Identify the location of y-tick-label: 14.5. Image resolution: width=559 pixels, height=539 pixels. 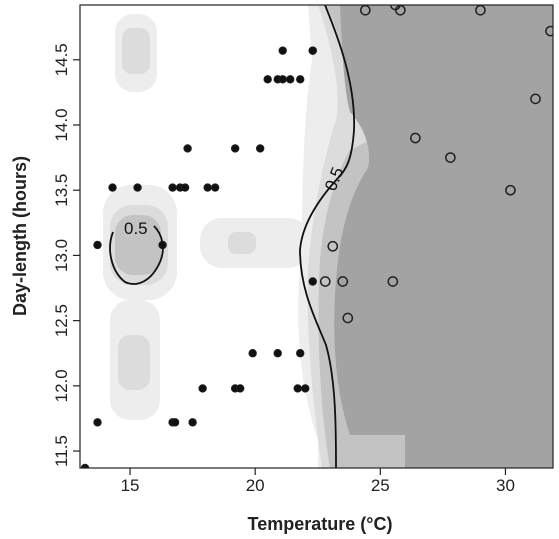
(61, 59).